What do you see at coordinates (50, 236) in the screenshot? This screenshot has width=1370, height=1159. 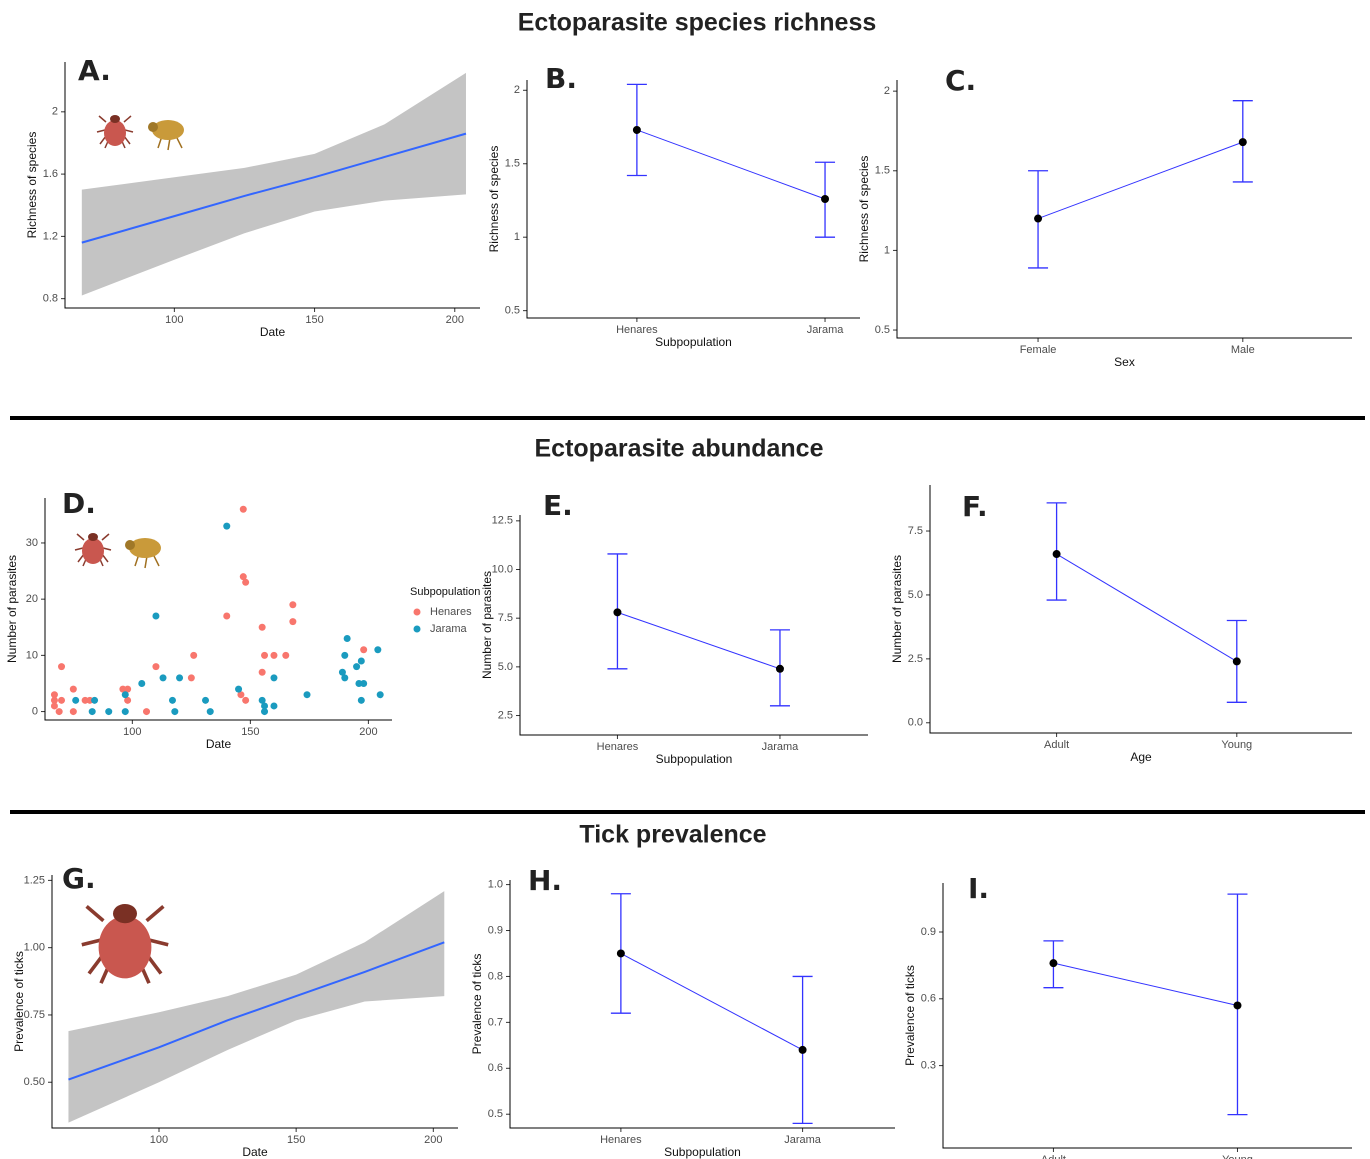 I see `y-tick-label: 1.2` at bounding box center [50, 236].